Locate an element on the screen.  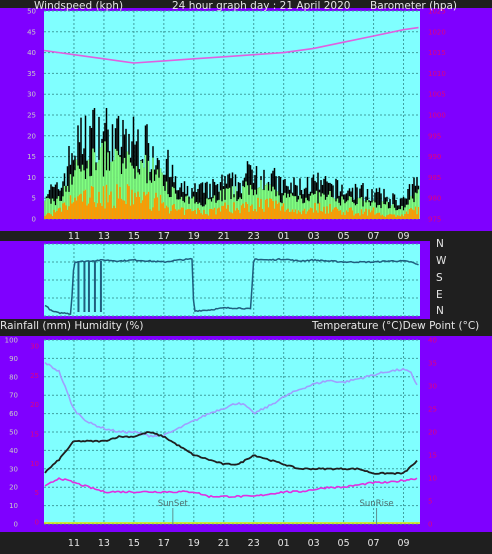
pressure-line is located at coordinates (231, 45).